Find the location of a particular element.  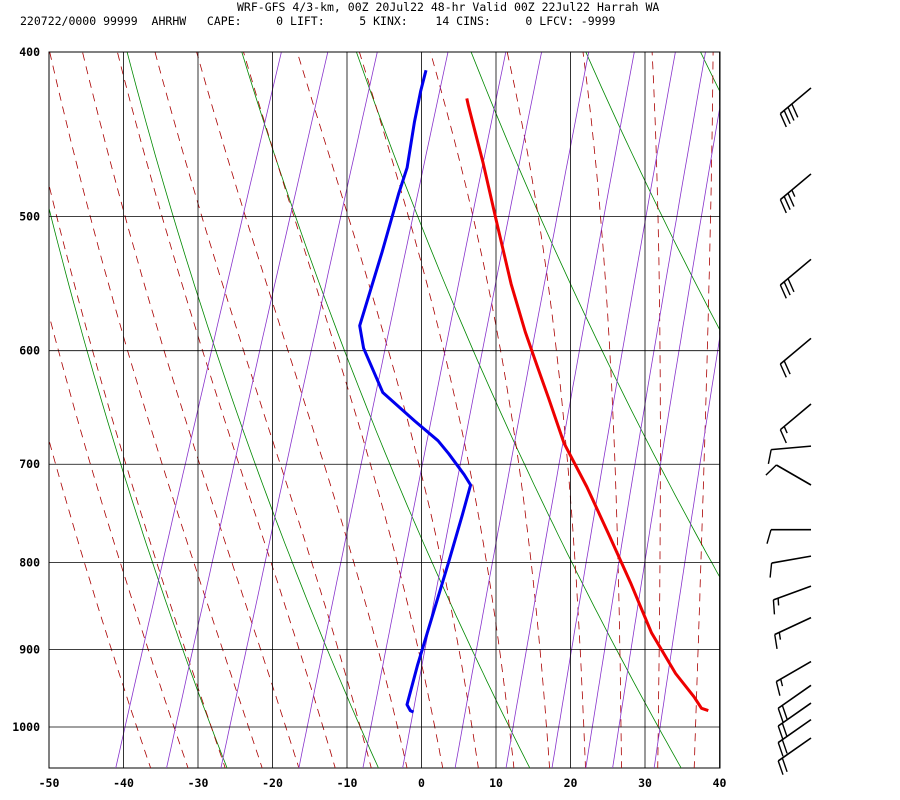

dewpoint-profile-line is located at coordinates (415, 391).